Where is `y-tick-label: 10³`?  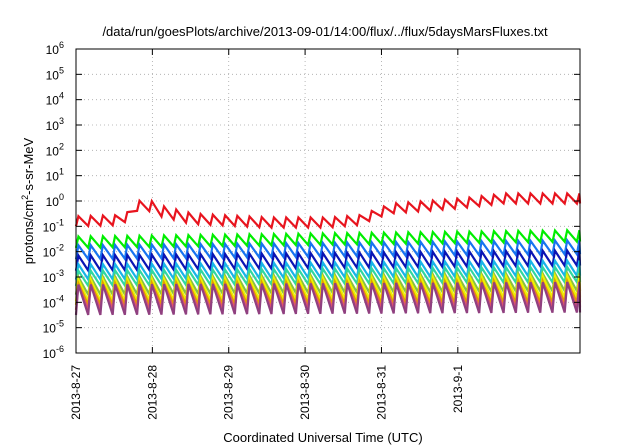 y-tick-label: 10³ is located at coordinates (55, 124).